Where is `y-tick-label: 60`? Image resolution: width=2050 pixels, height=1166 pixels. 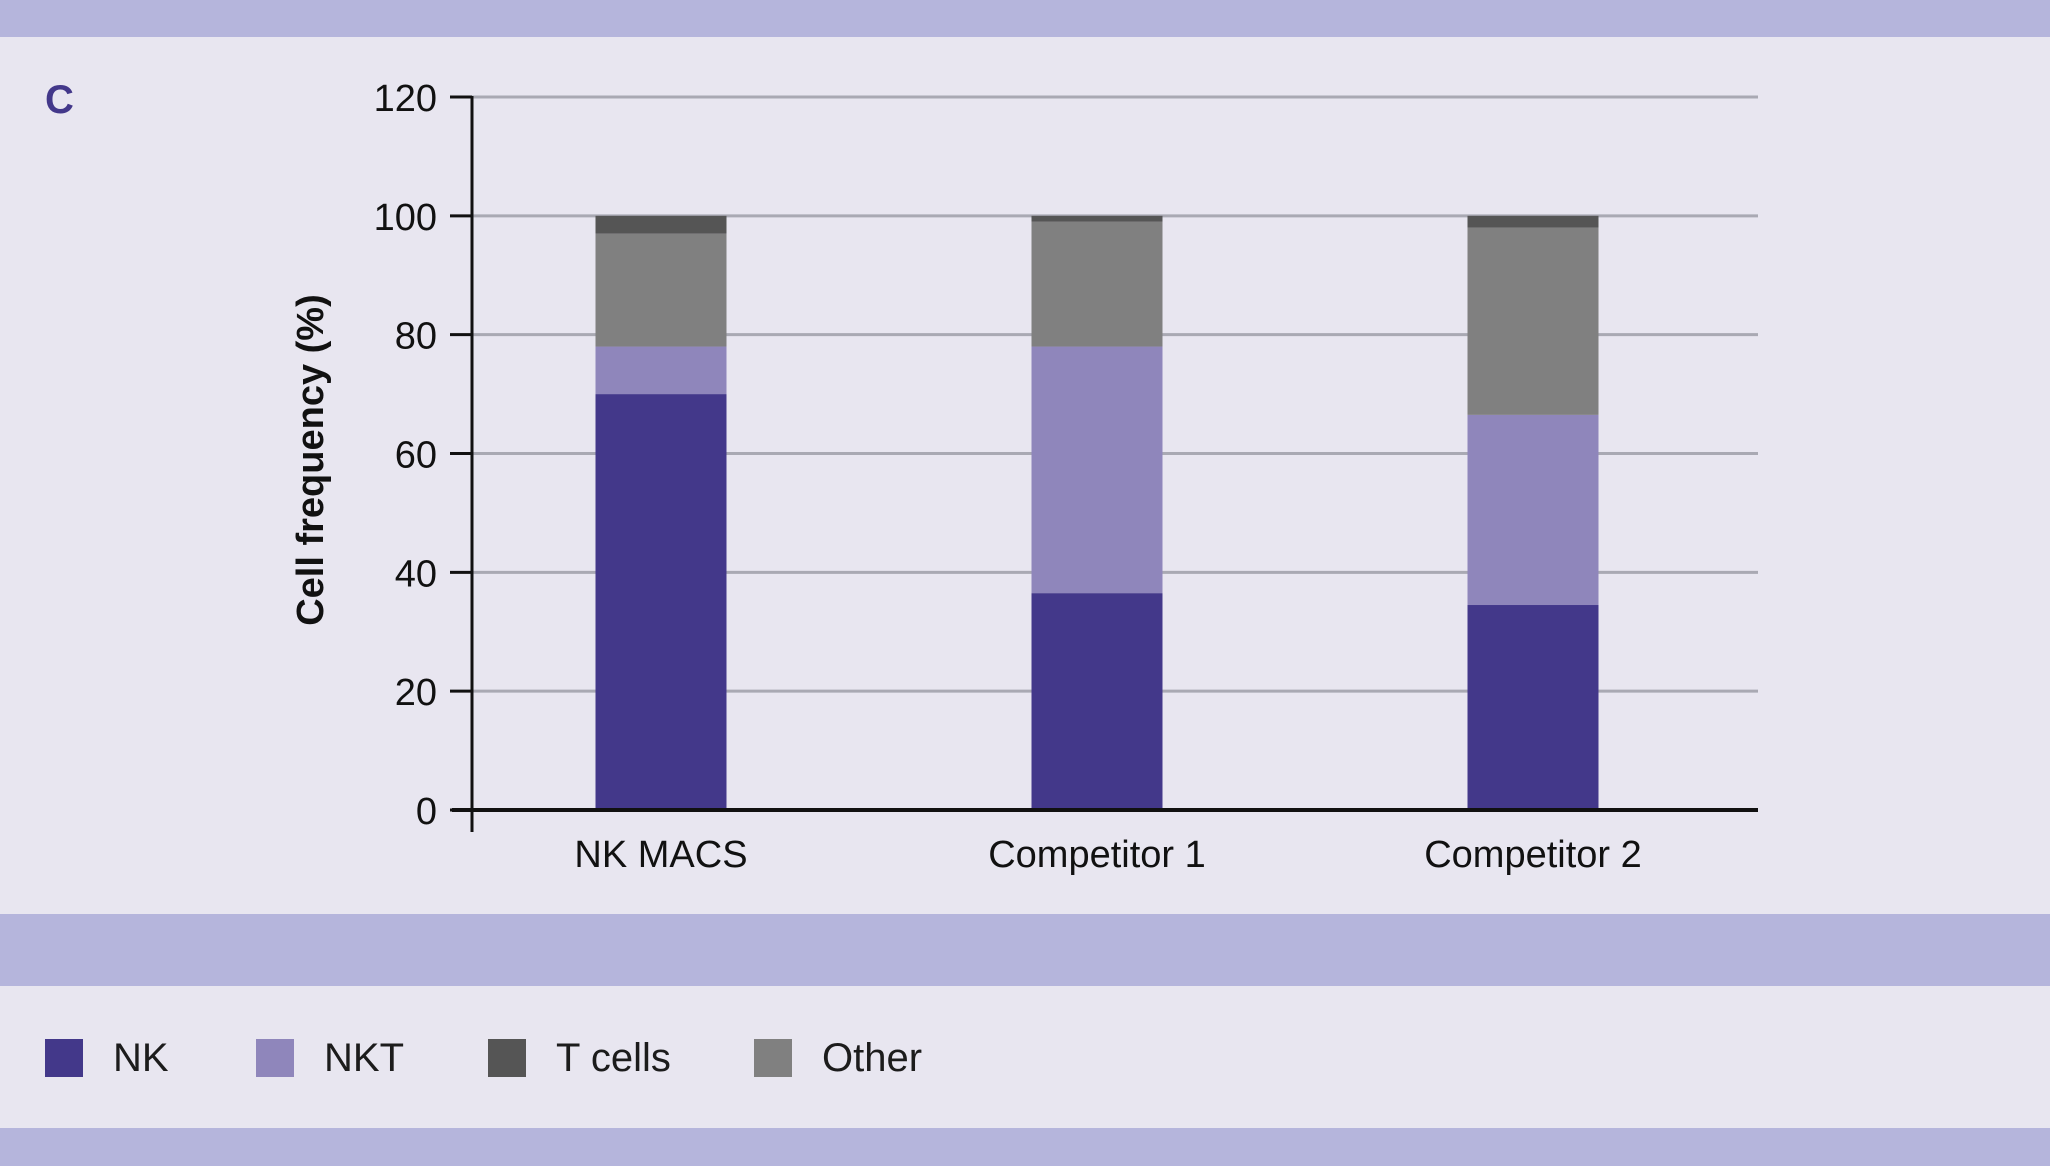 y-tick-label: 60 is located at coordinates (416, 456).